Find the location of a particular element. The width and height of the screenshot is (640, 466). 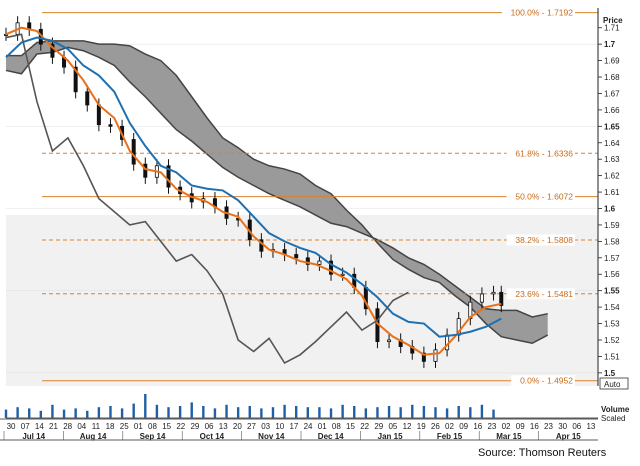

month-tick-label: Aug 14 is located at coordinates (93, 436).